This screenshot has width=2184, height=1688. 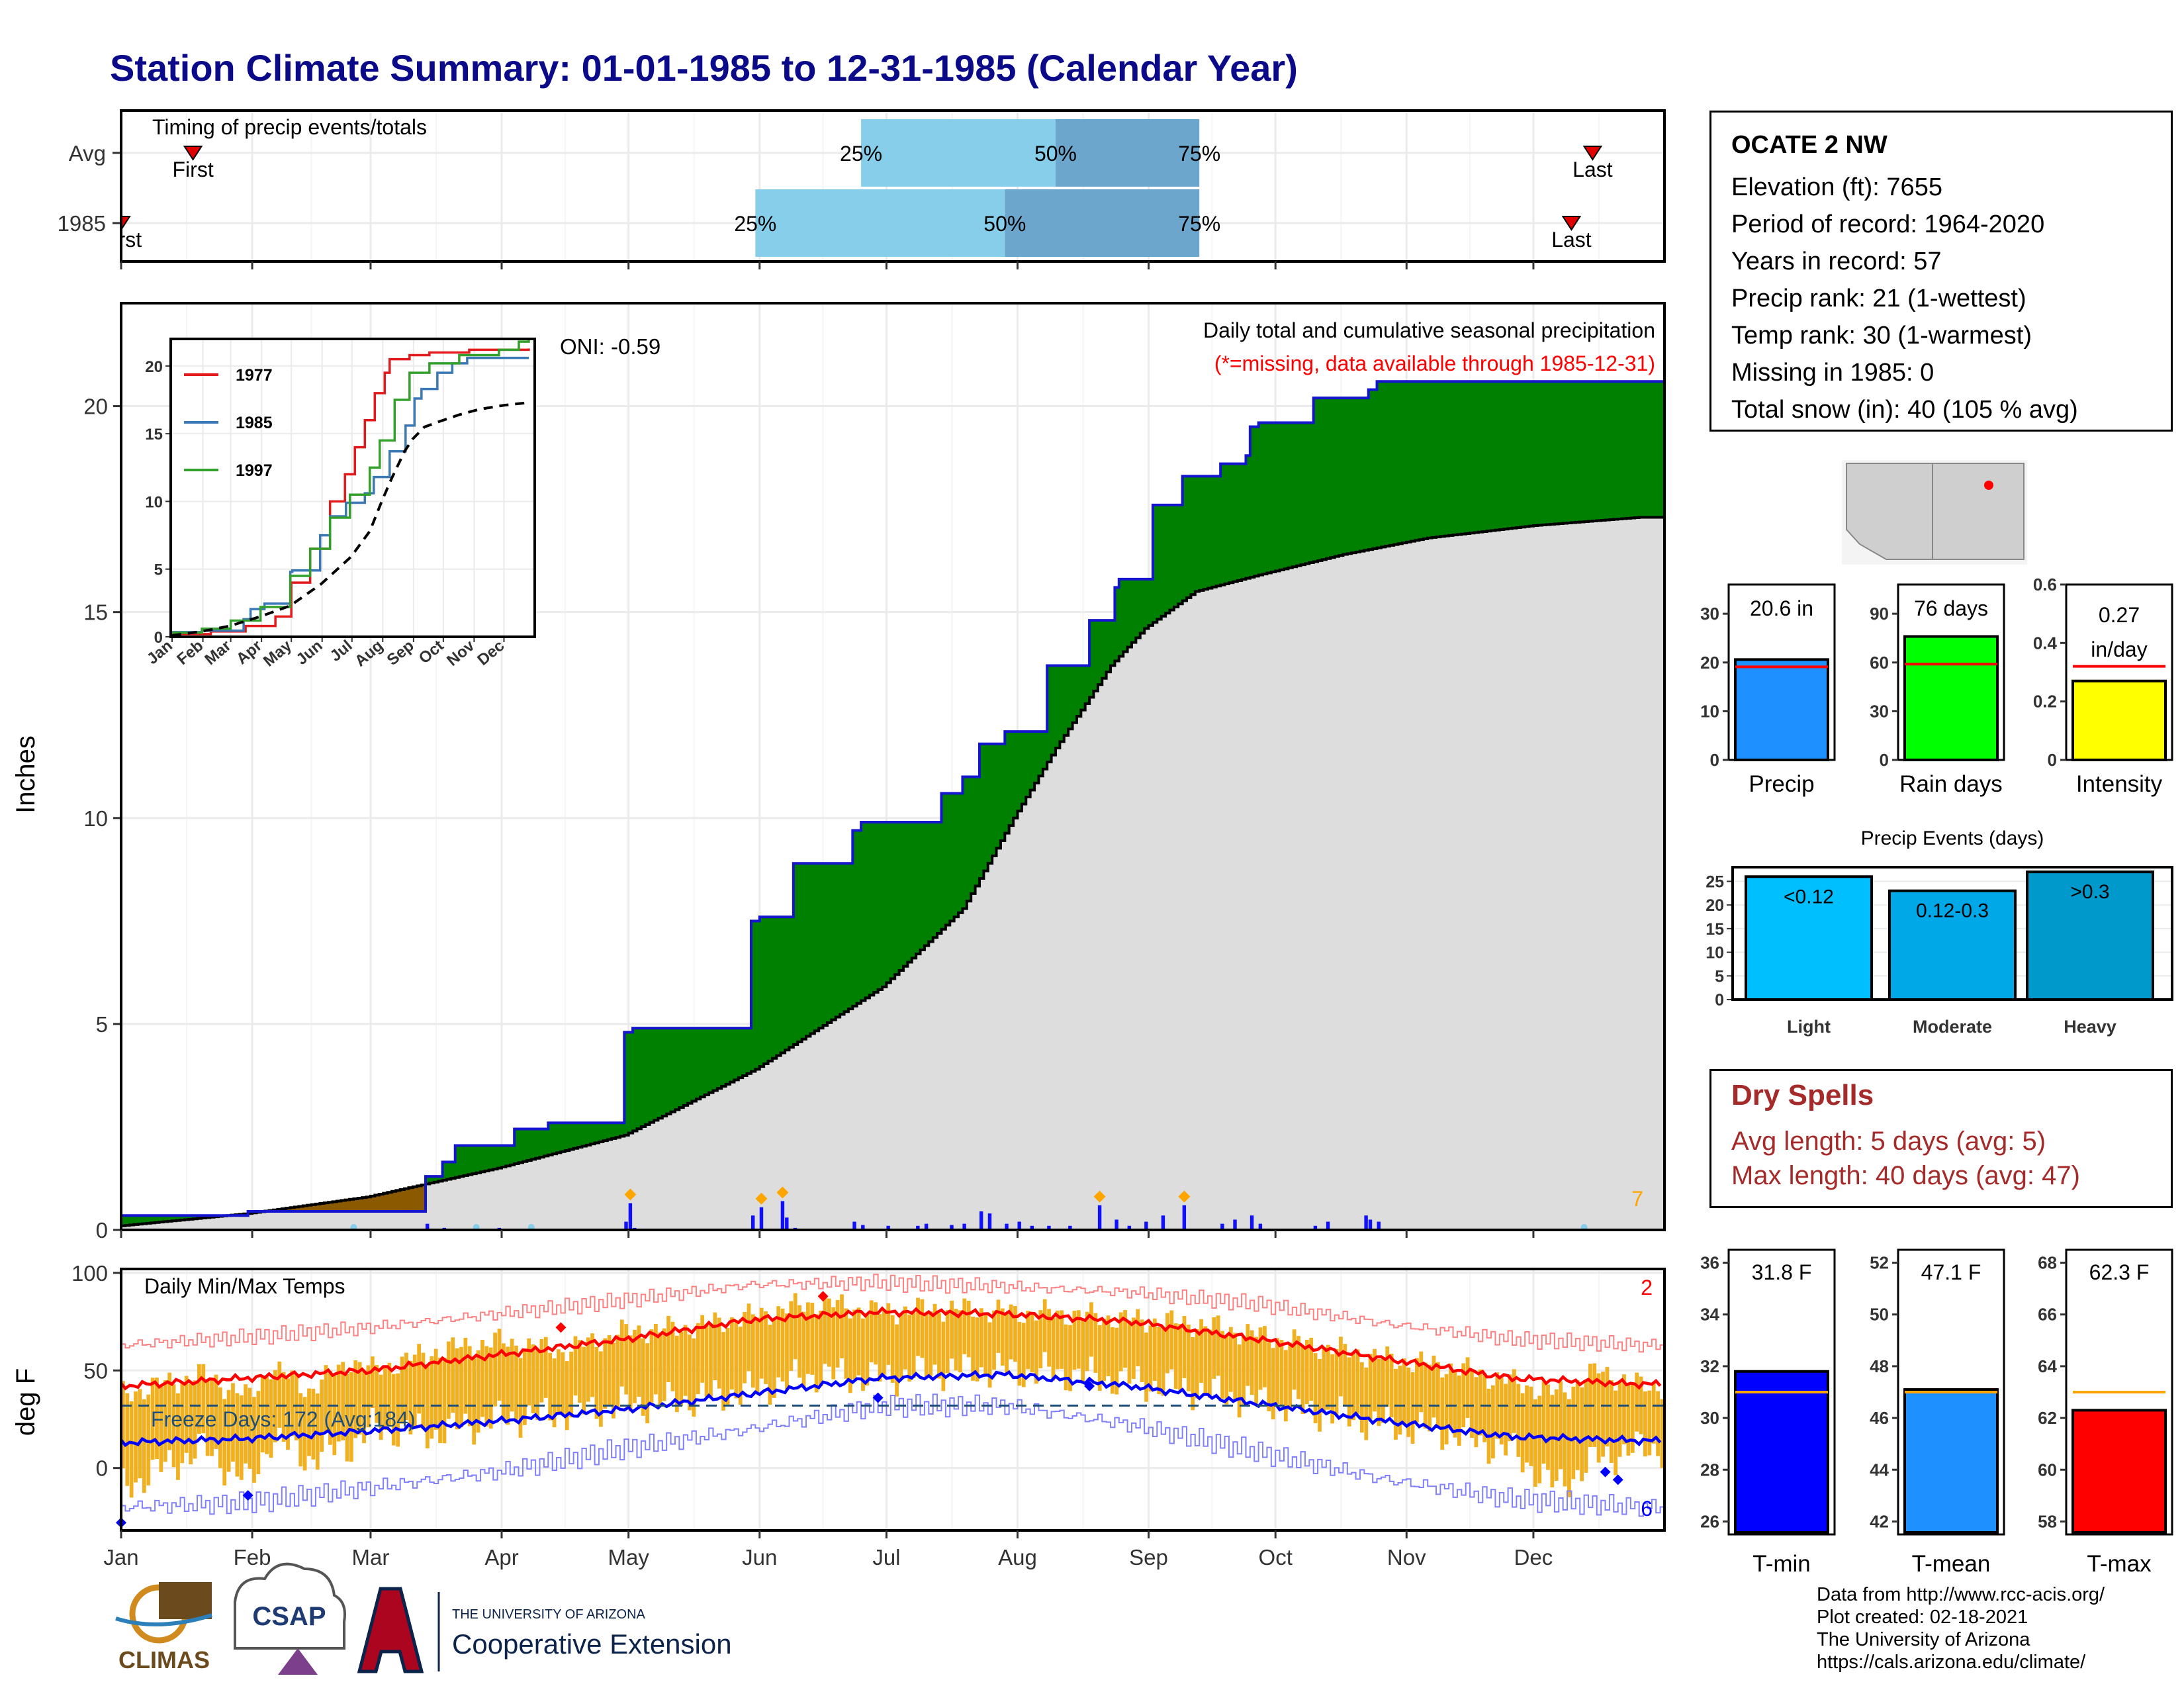 I want to click on y-tick-label: 100, so click(x=89, y=1273).